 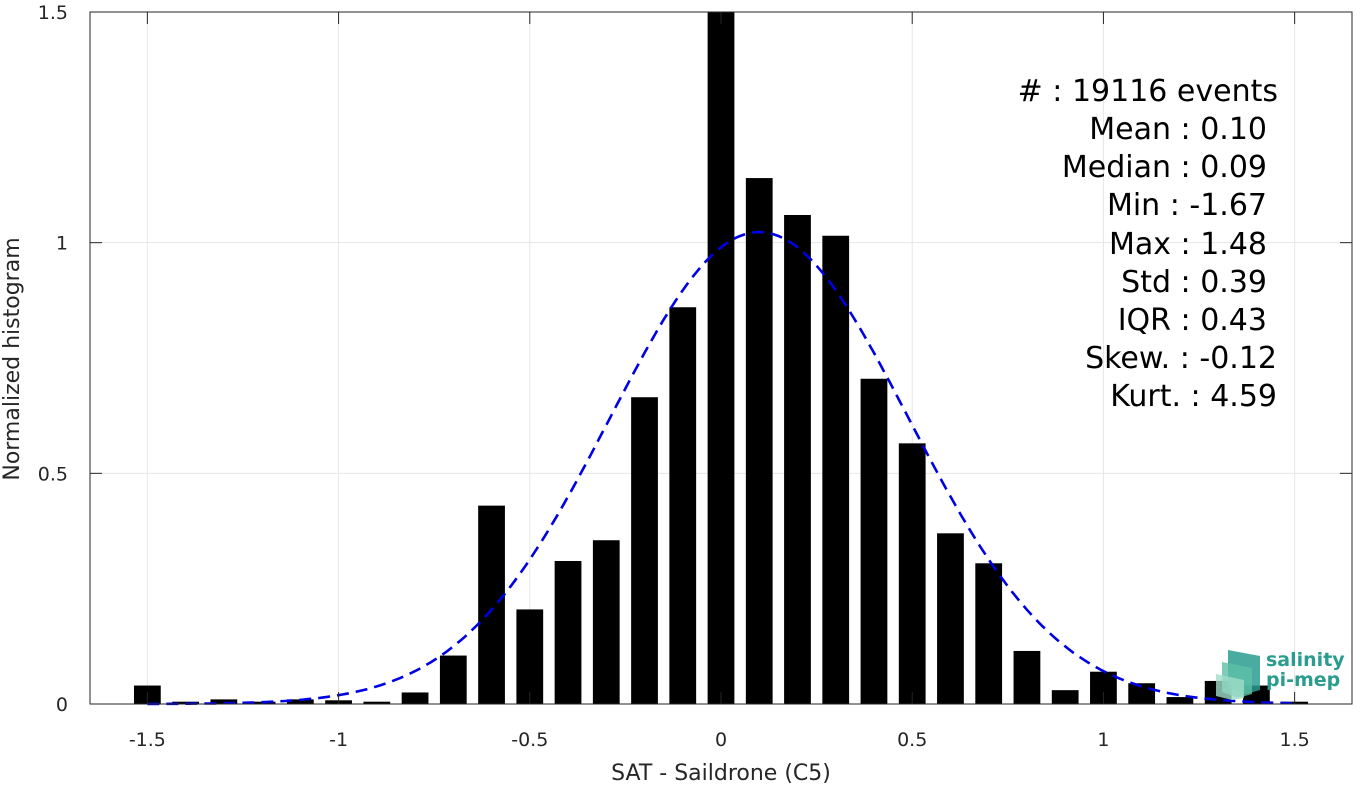 What do you see at coordinates (53, 13) in the screenshot?
I see `y-tick-label: 1.5` at bounding box center [53, 13].